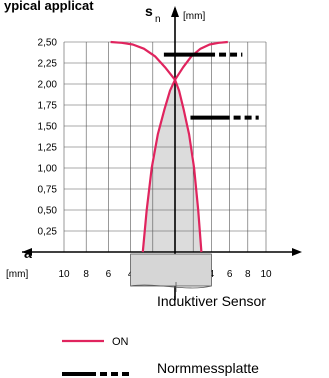  Describe the element at coordinates (48, 211) in the screenshot. I see `y-tick-label: 0,50` at that location.